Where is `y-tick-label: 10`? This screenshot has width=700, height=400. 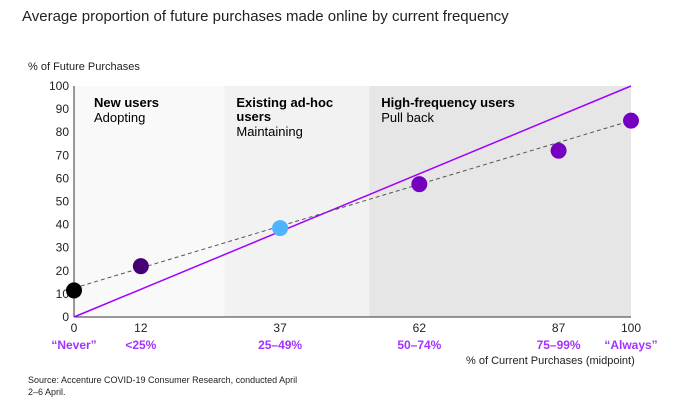
y-tick-label: 10 is located at coordinates (63, 294).